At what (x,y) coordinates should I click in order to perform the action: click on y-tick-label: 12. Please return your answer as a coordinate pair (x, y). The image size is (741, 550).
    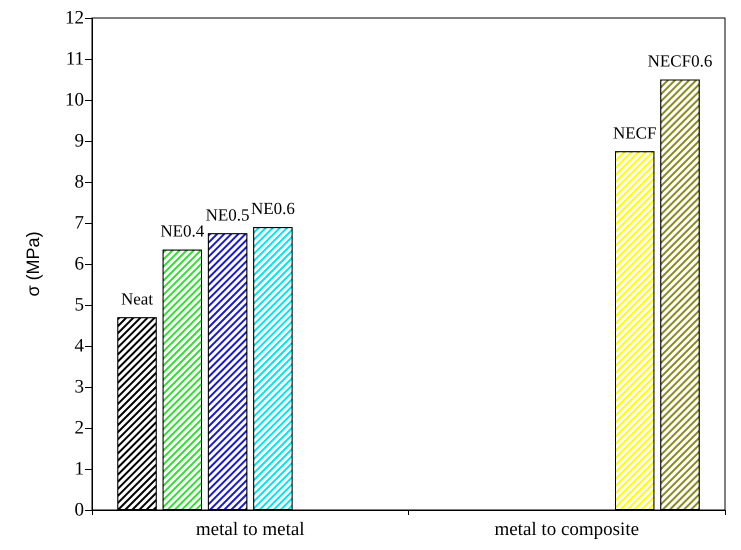
    Looking at the image, I should click on (74, 18).